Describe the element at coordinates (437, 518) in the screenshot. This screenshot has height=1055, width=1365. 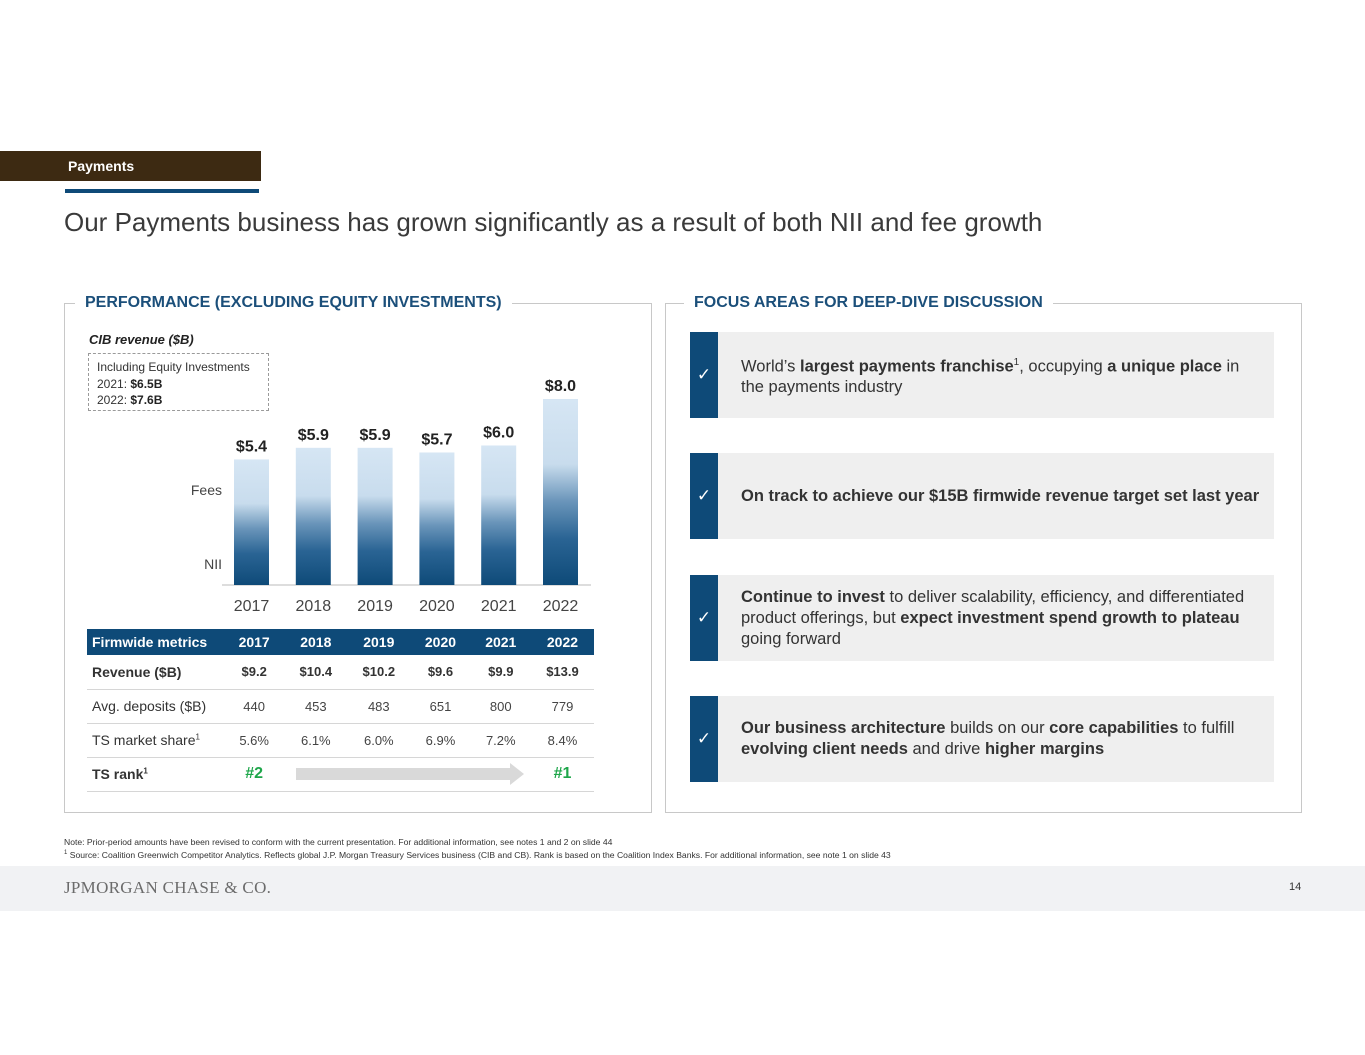
I see `revenue-bar-2020` at that location.